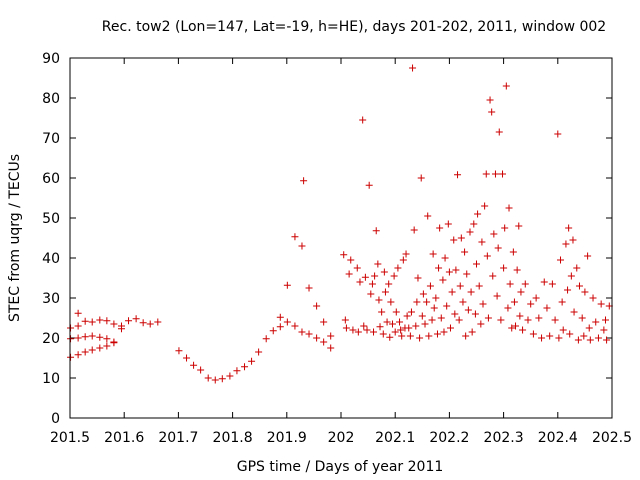 The height and width of the screenshot is (480, 640). Describe the element at coordinates (341, 438) in the screenshot. I see `x-tick-label: 202` at that location.